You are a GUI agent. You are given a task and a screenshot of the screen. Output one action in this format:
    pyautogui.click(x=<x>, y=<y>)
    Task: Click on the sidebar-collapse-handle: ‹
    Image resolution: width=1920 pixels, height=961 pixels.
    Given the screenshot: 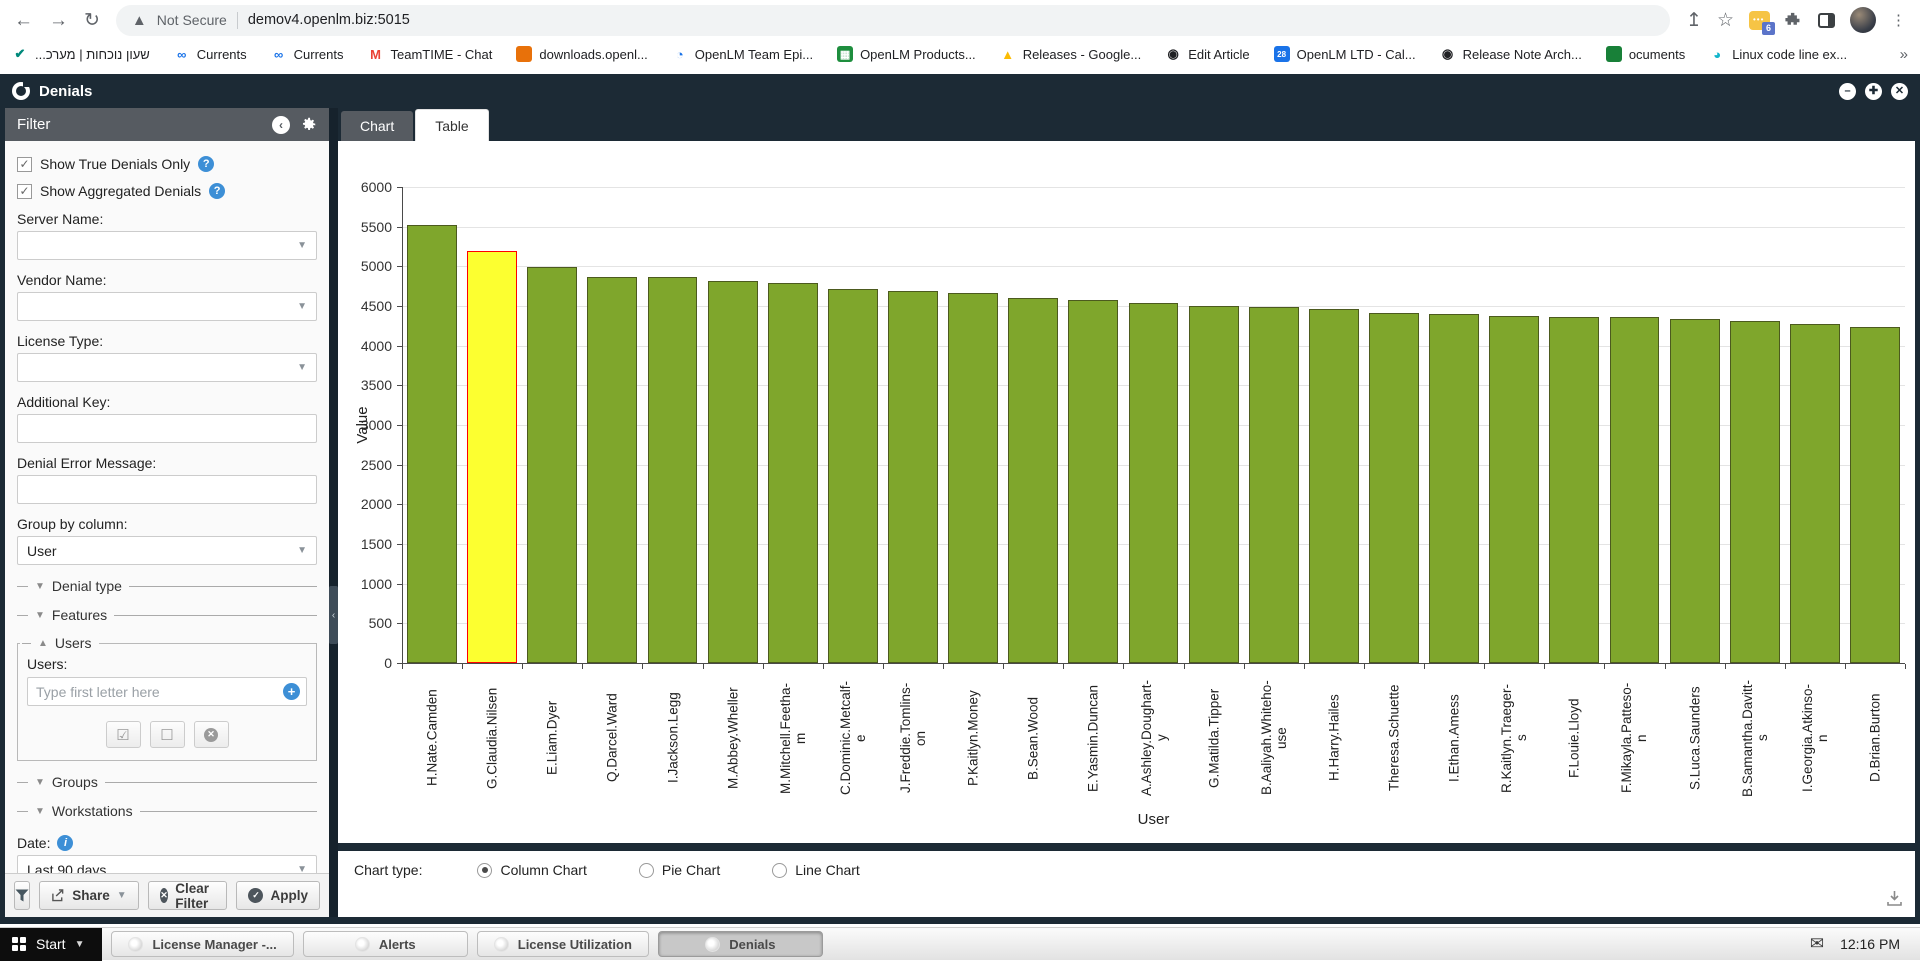 What is the action you would take?
    pyautogui.click(x=333, y=615)
    